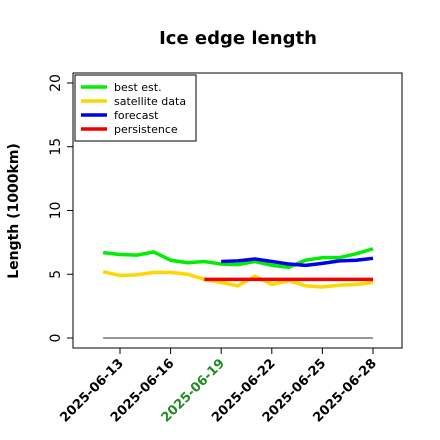 The height and width of the screenshot is (440, 440). What do you see at coordinates (14, 211) in the screenshot?
I see `y-axis-label: Length (1000km)` at bounding box center [14, 211].